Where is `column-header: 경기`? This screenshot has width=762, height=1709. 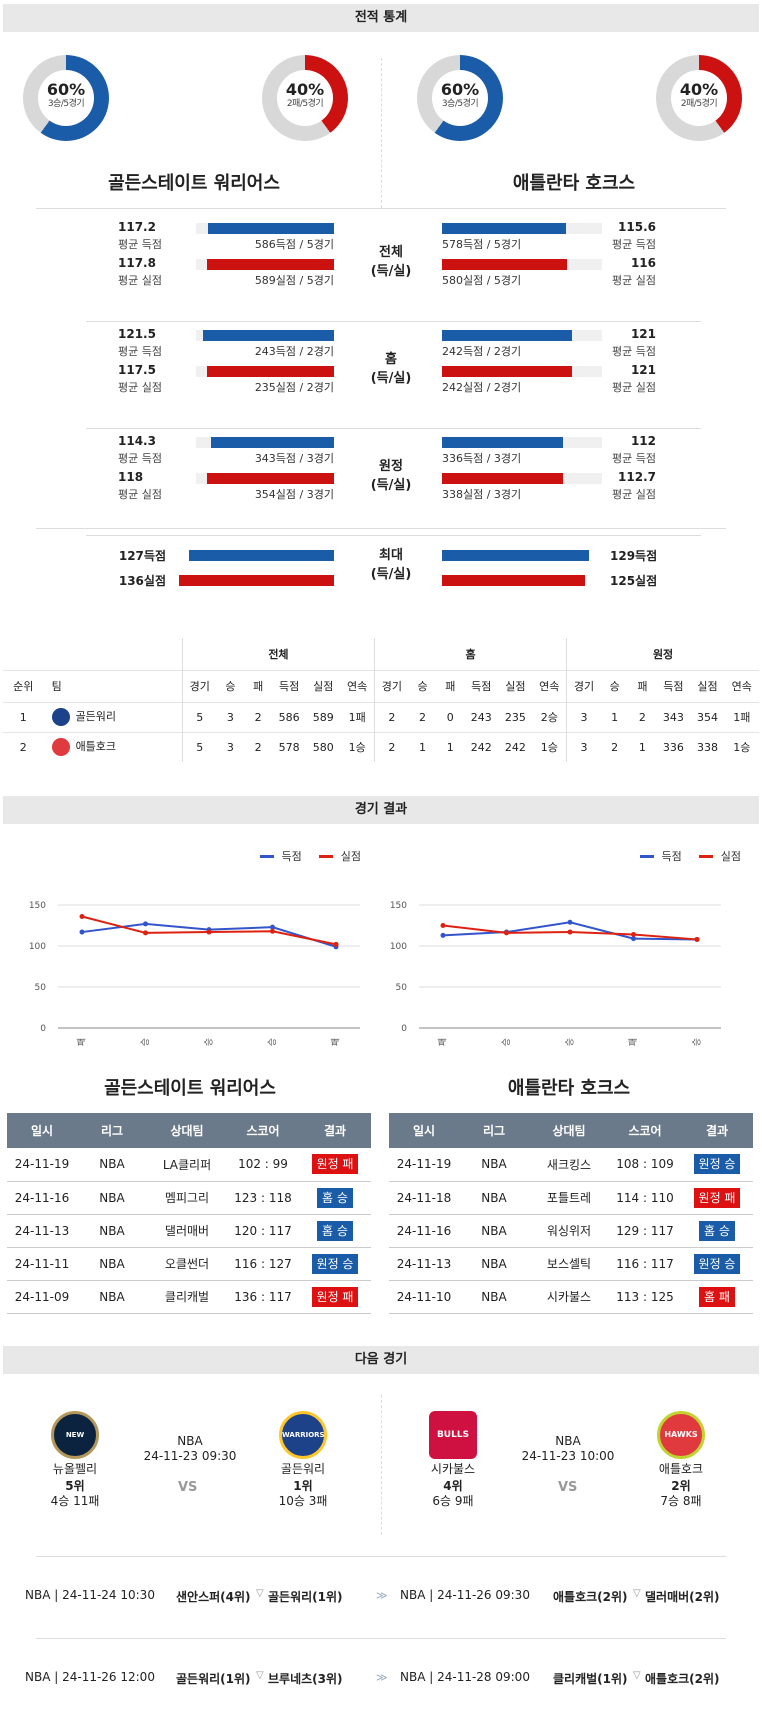
column-header: 경기 is located at coordinates (391, 686).